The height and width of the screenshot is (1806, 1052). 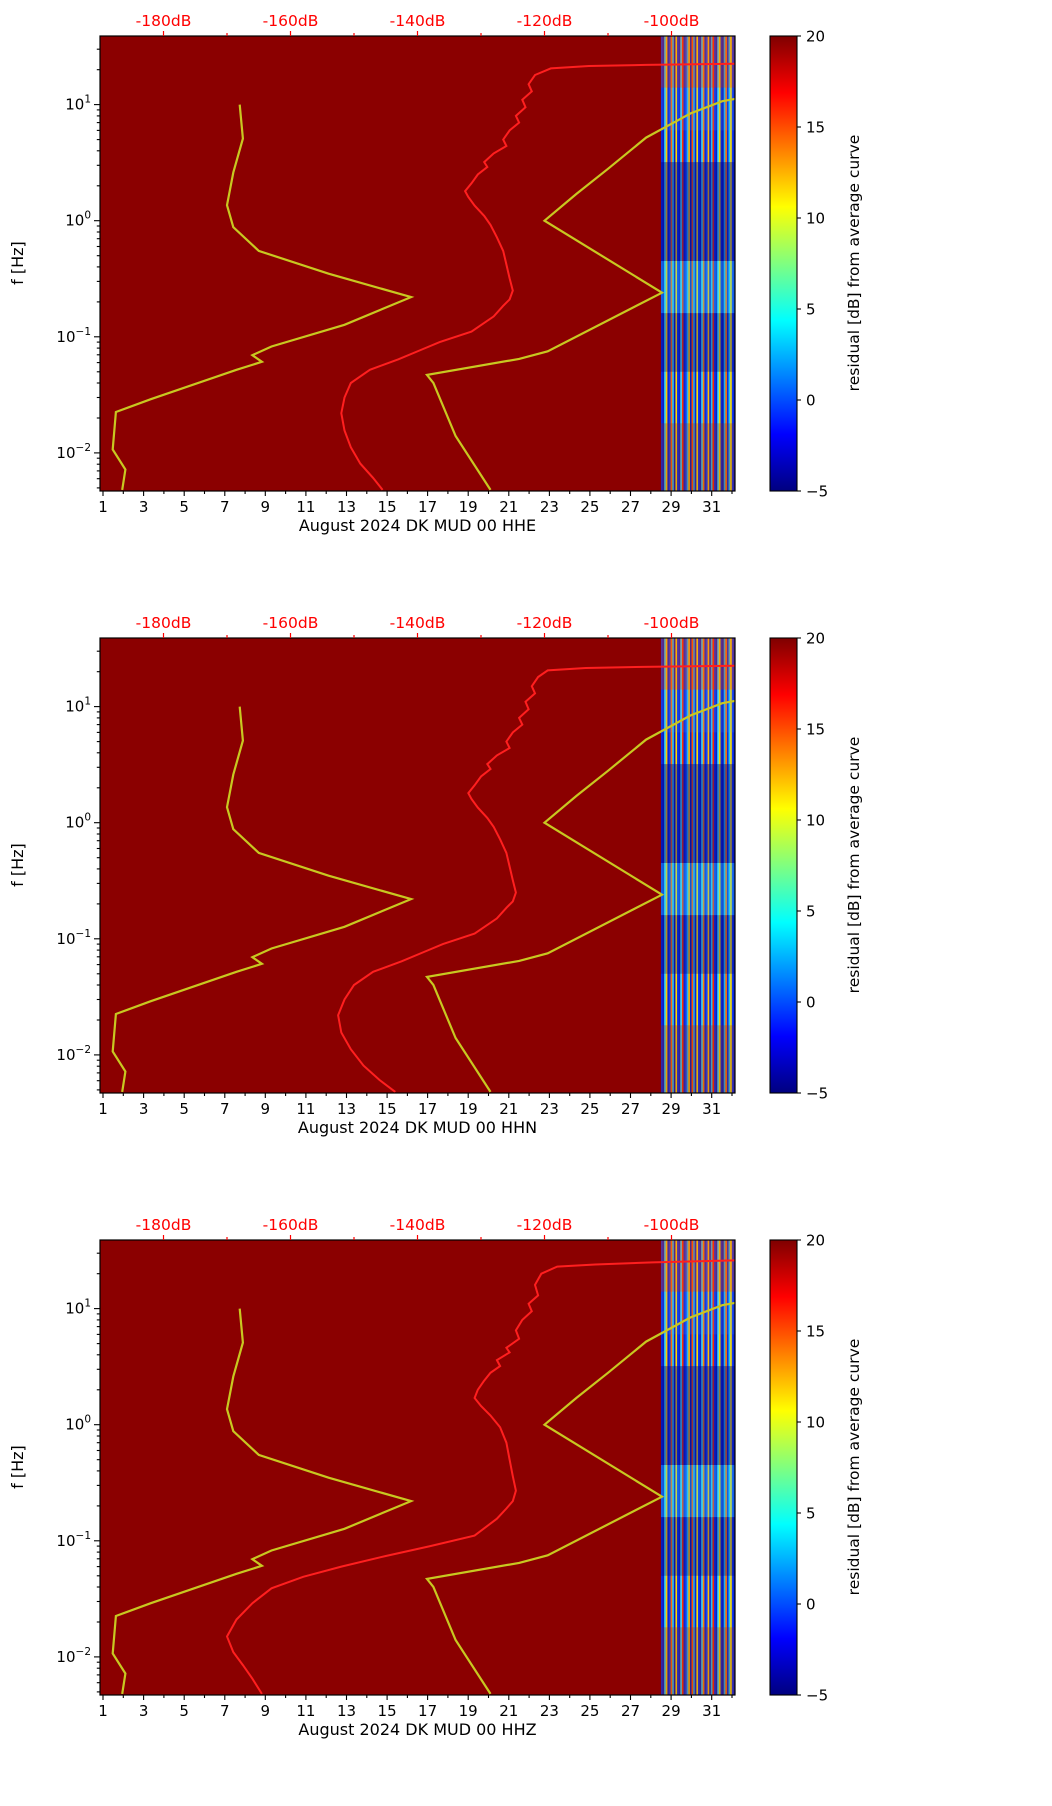 I want to click on mean-psd-curve, so click(x=536, y=878).